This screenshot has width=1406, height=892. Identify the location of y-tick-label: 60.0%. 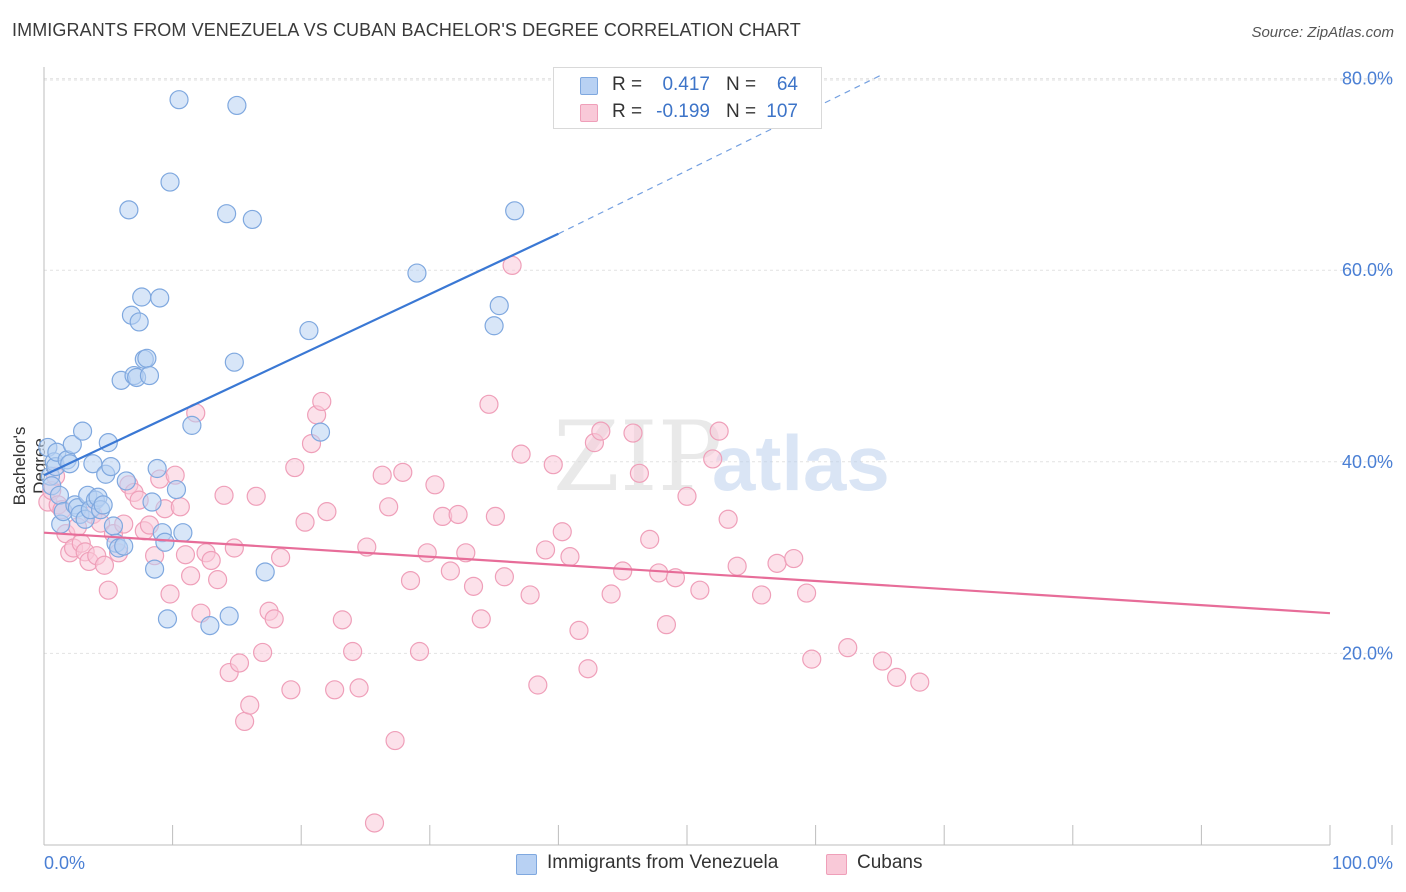
(1367, 270).